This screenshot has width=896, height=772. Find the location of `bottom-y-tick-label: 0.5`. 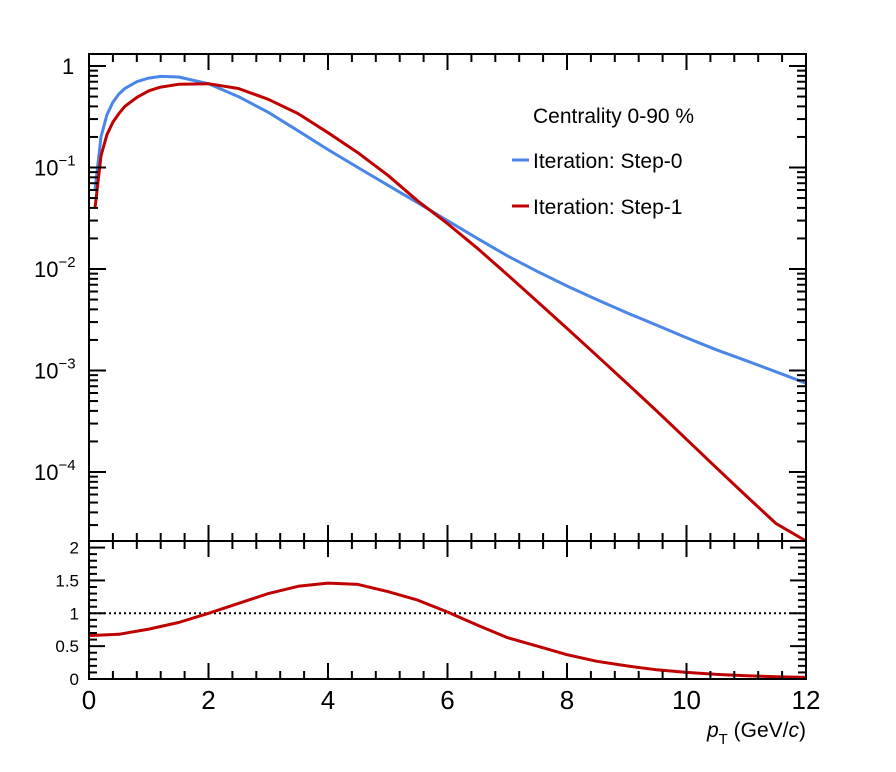

bottom-y-tick-label: 0.5 is located at coordinates (67, 646).